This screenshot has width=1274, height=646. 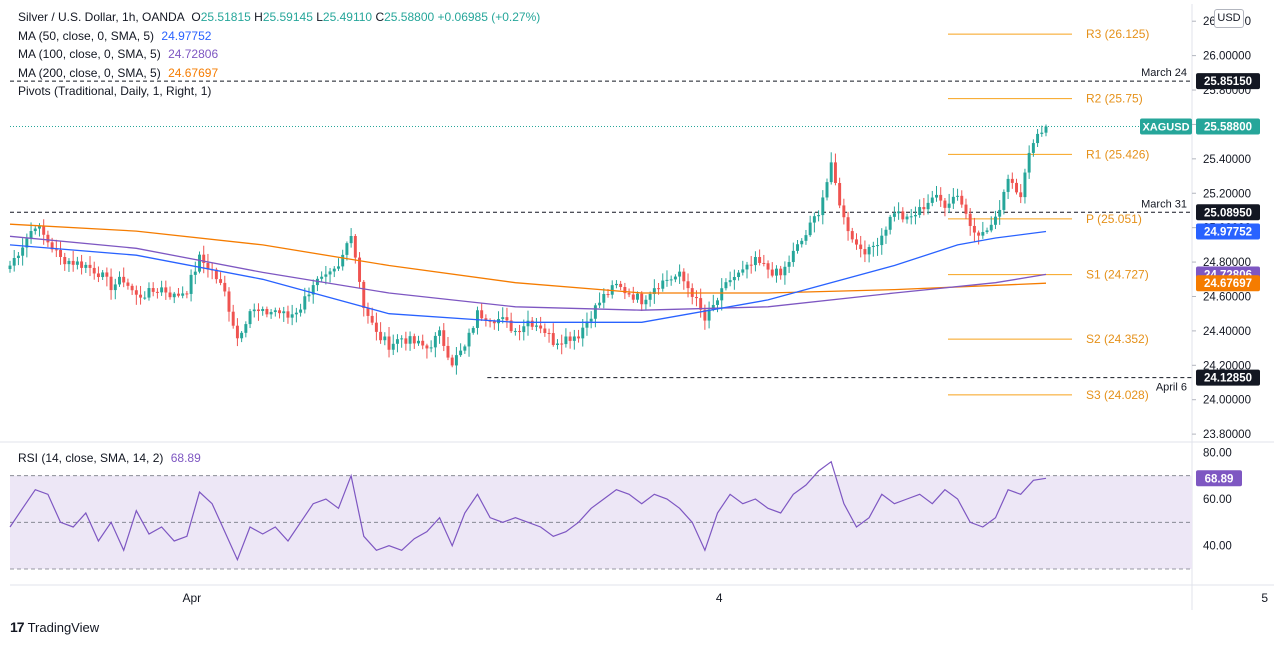 I want to click on price-badge, so click(x=1228, y=126).